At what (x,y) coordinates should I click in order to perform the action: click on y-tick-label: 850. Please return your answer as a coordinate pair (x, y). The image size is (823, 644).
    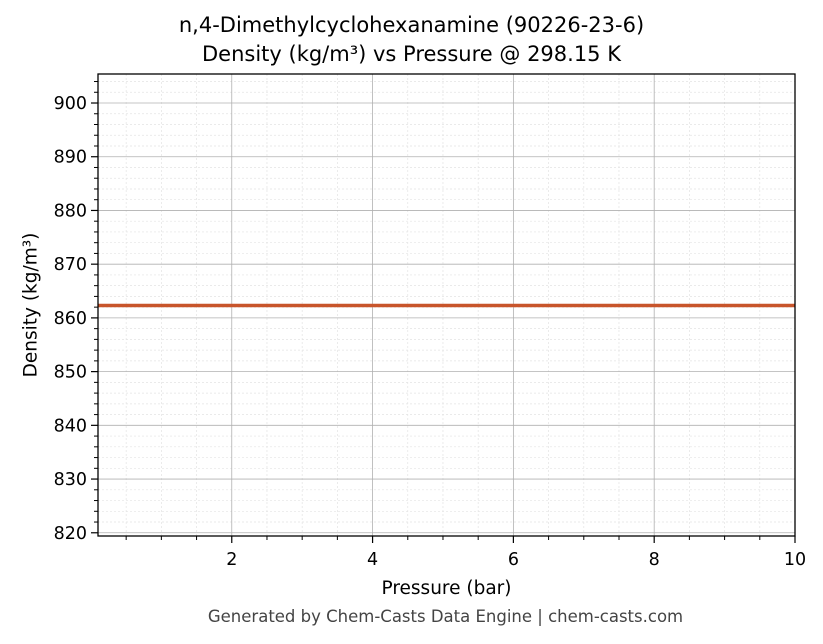
    Looking at the image, I should click on (70, 373).